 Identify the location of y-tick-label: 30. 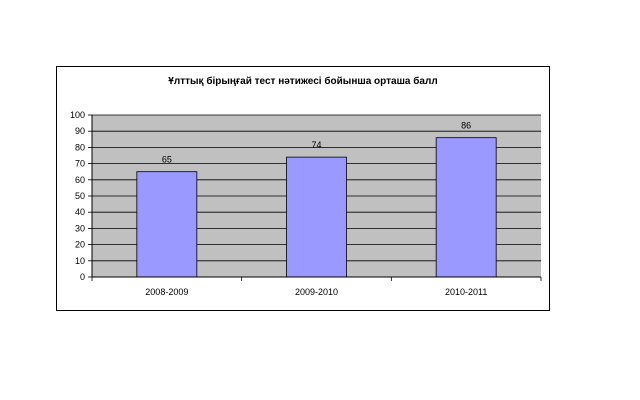
(80, 228).